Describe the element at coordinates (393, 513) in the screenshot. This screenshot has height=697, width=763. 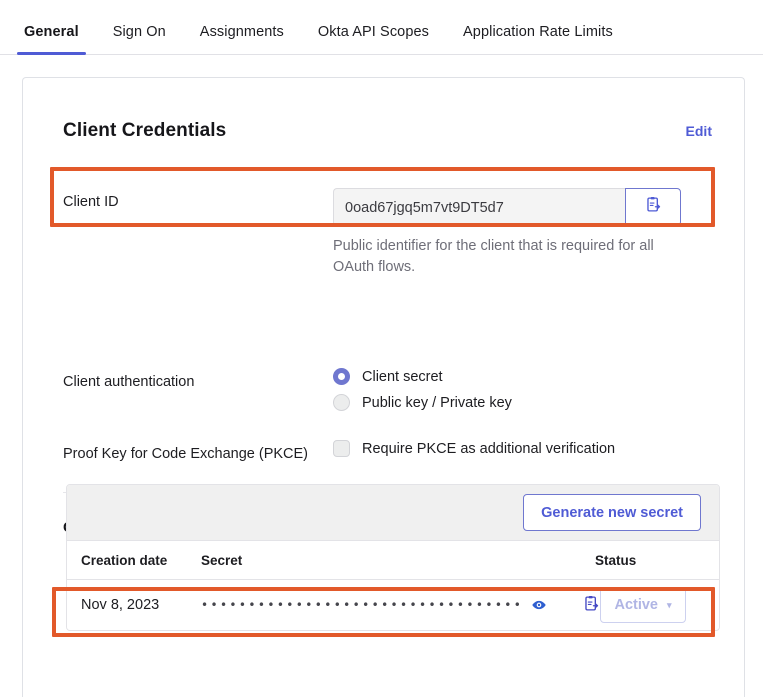
I see `client-secrets-toolbar: Generate new secret` at that location.